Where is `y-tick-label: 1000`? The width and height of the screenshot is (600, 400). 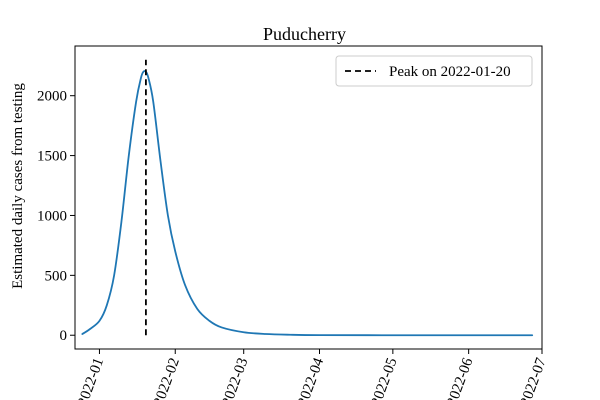 y-tick-label: 1000 is located at coordinates (52, 216).